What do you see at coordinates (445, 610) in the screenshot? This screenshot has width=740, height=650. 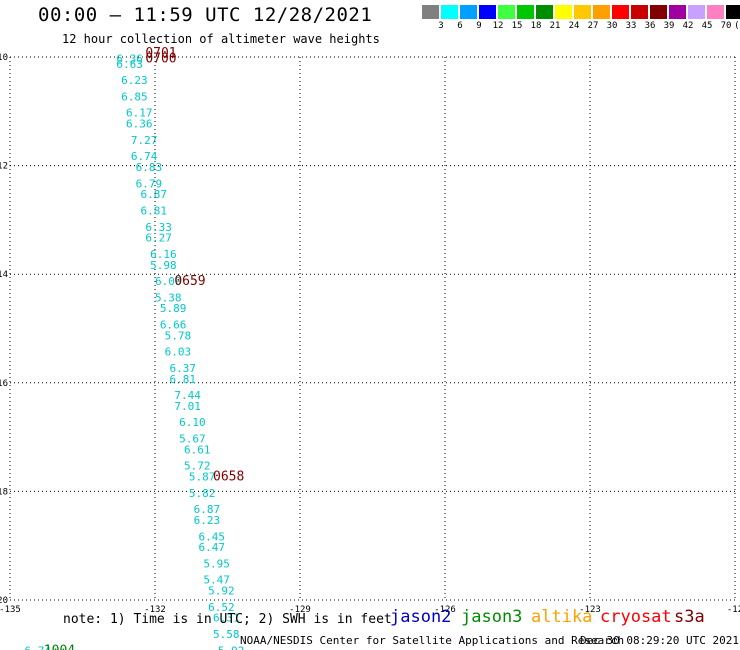 I see `longitude-tick-label: -126` at bounding box center [445, 610].